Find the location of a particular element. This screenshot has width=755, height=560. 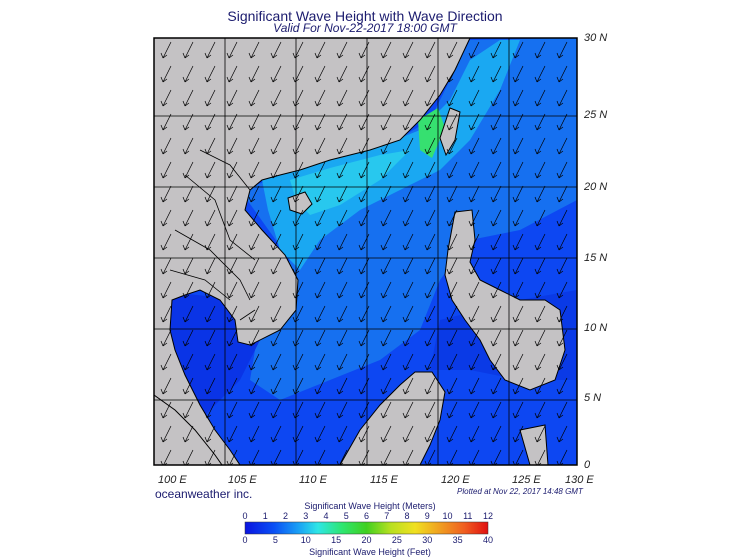

feet-tick: 5 is located at coordinates (275, 540).